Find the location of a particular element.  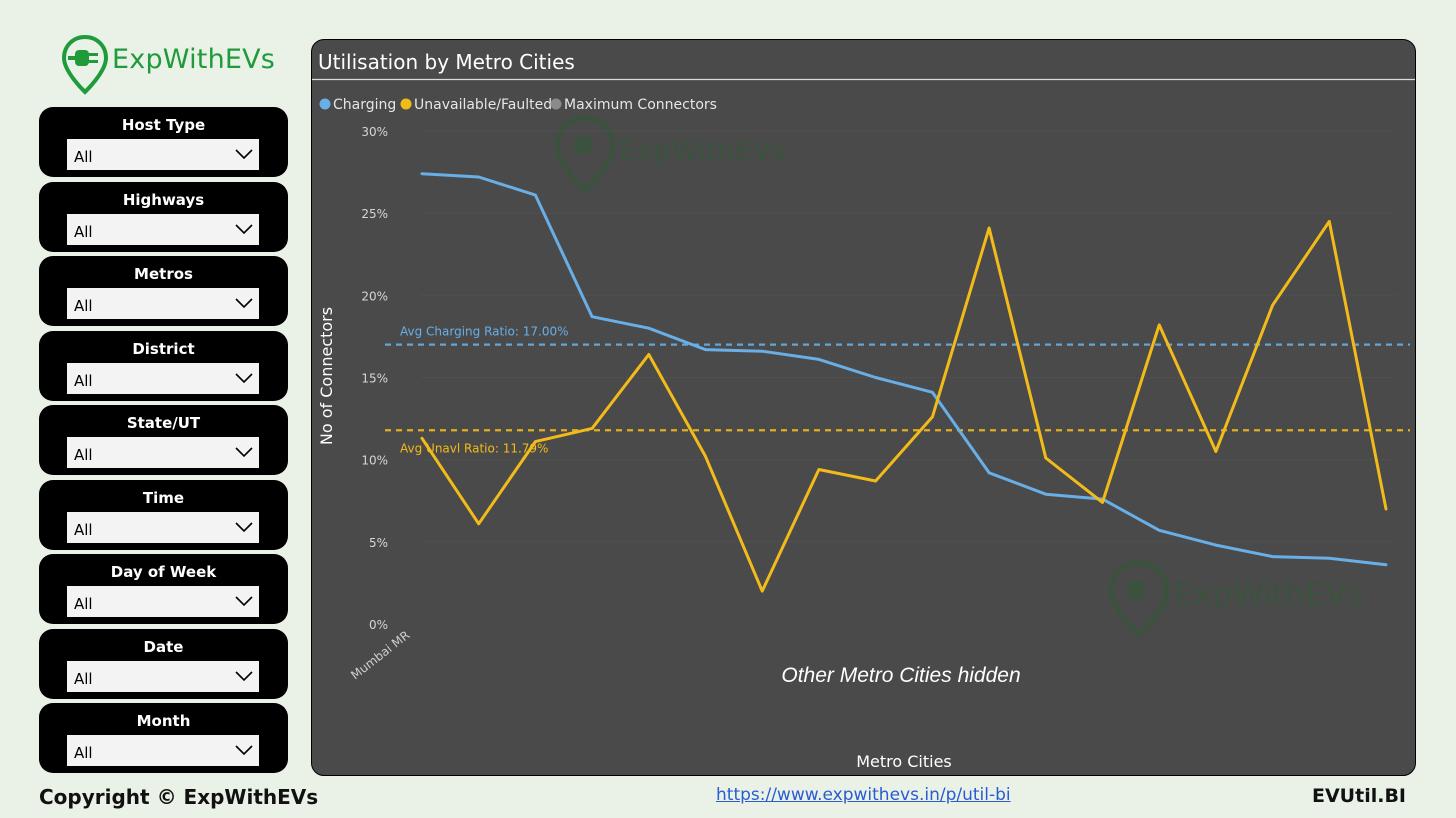

filter-state-ut: State/UT All is located at coordinates (163, 440).